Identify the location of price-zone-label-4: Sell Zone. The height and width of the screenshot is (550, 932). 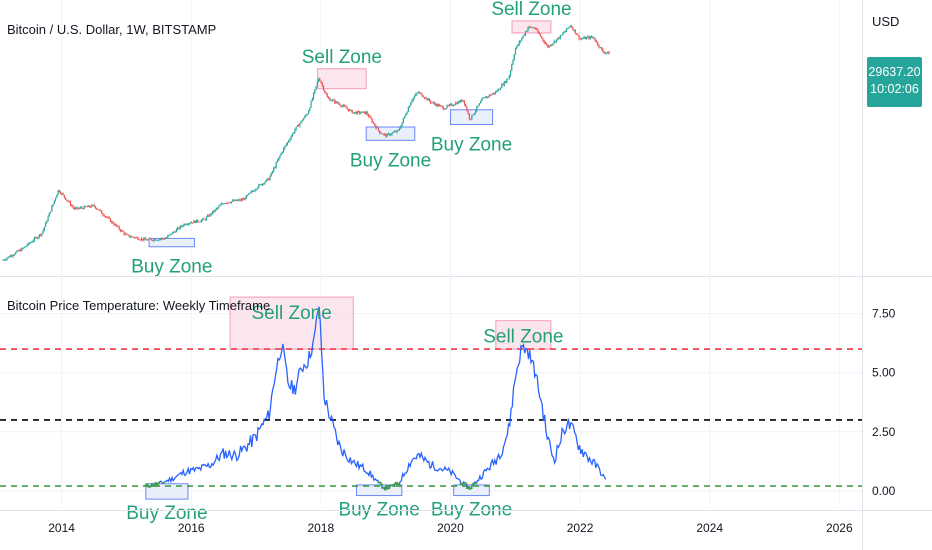
(531, 10).